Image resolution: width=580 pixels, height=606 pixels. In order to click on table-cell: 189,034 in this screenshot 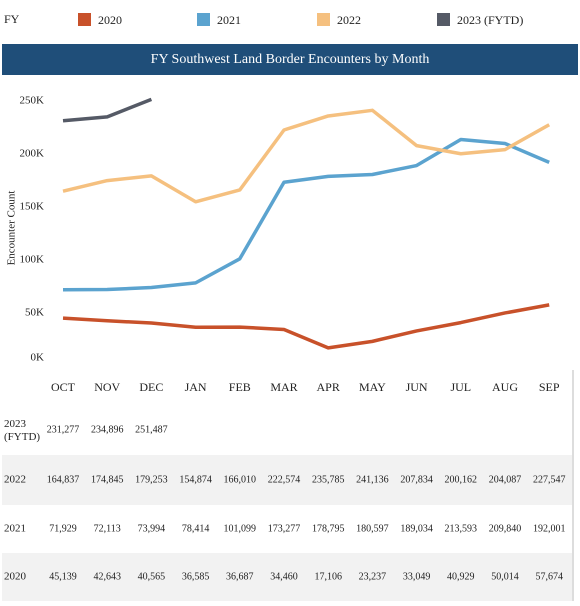, I will do `click(416, 528)`.